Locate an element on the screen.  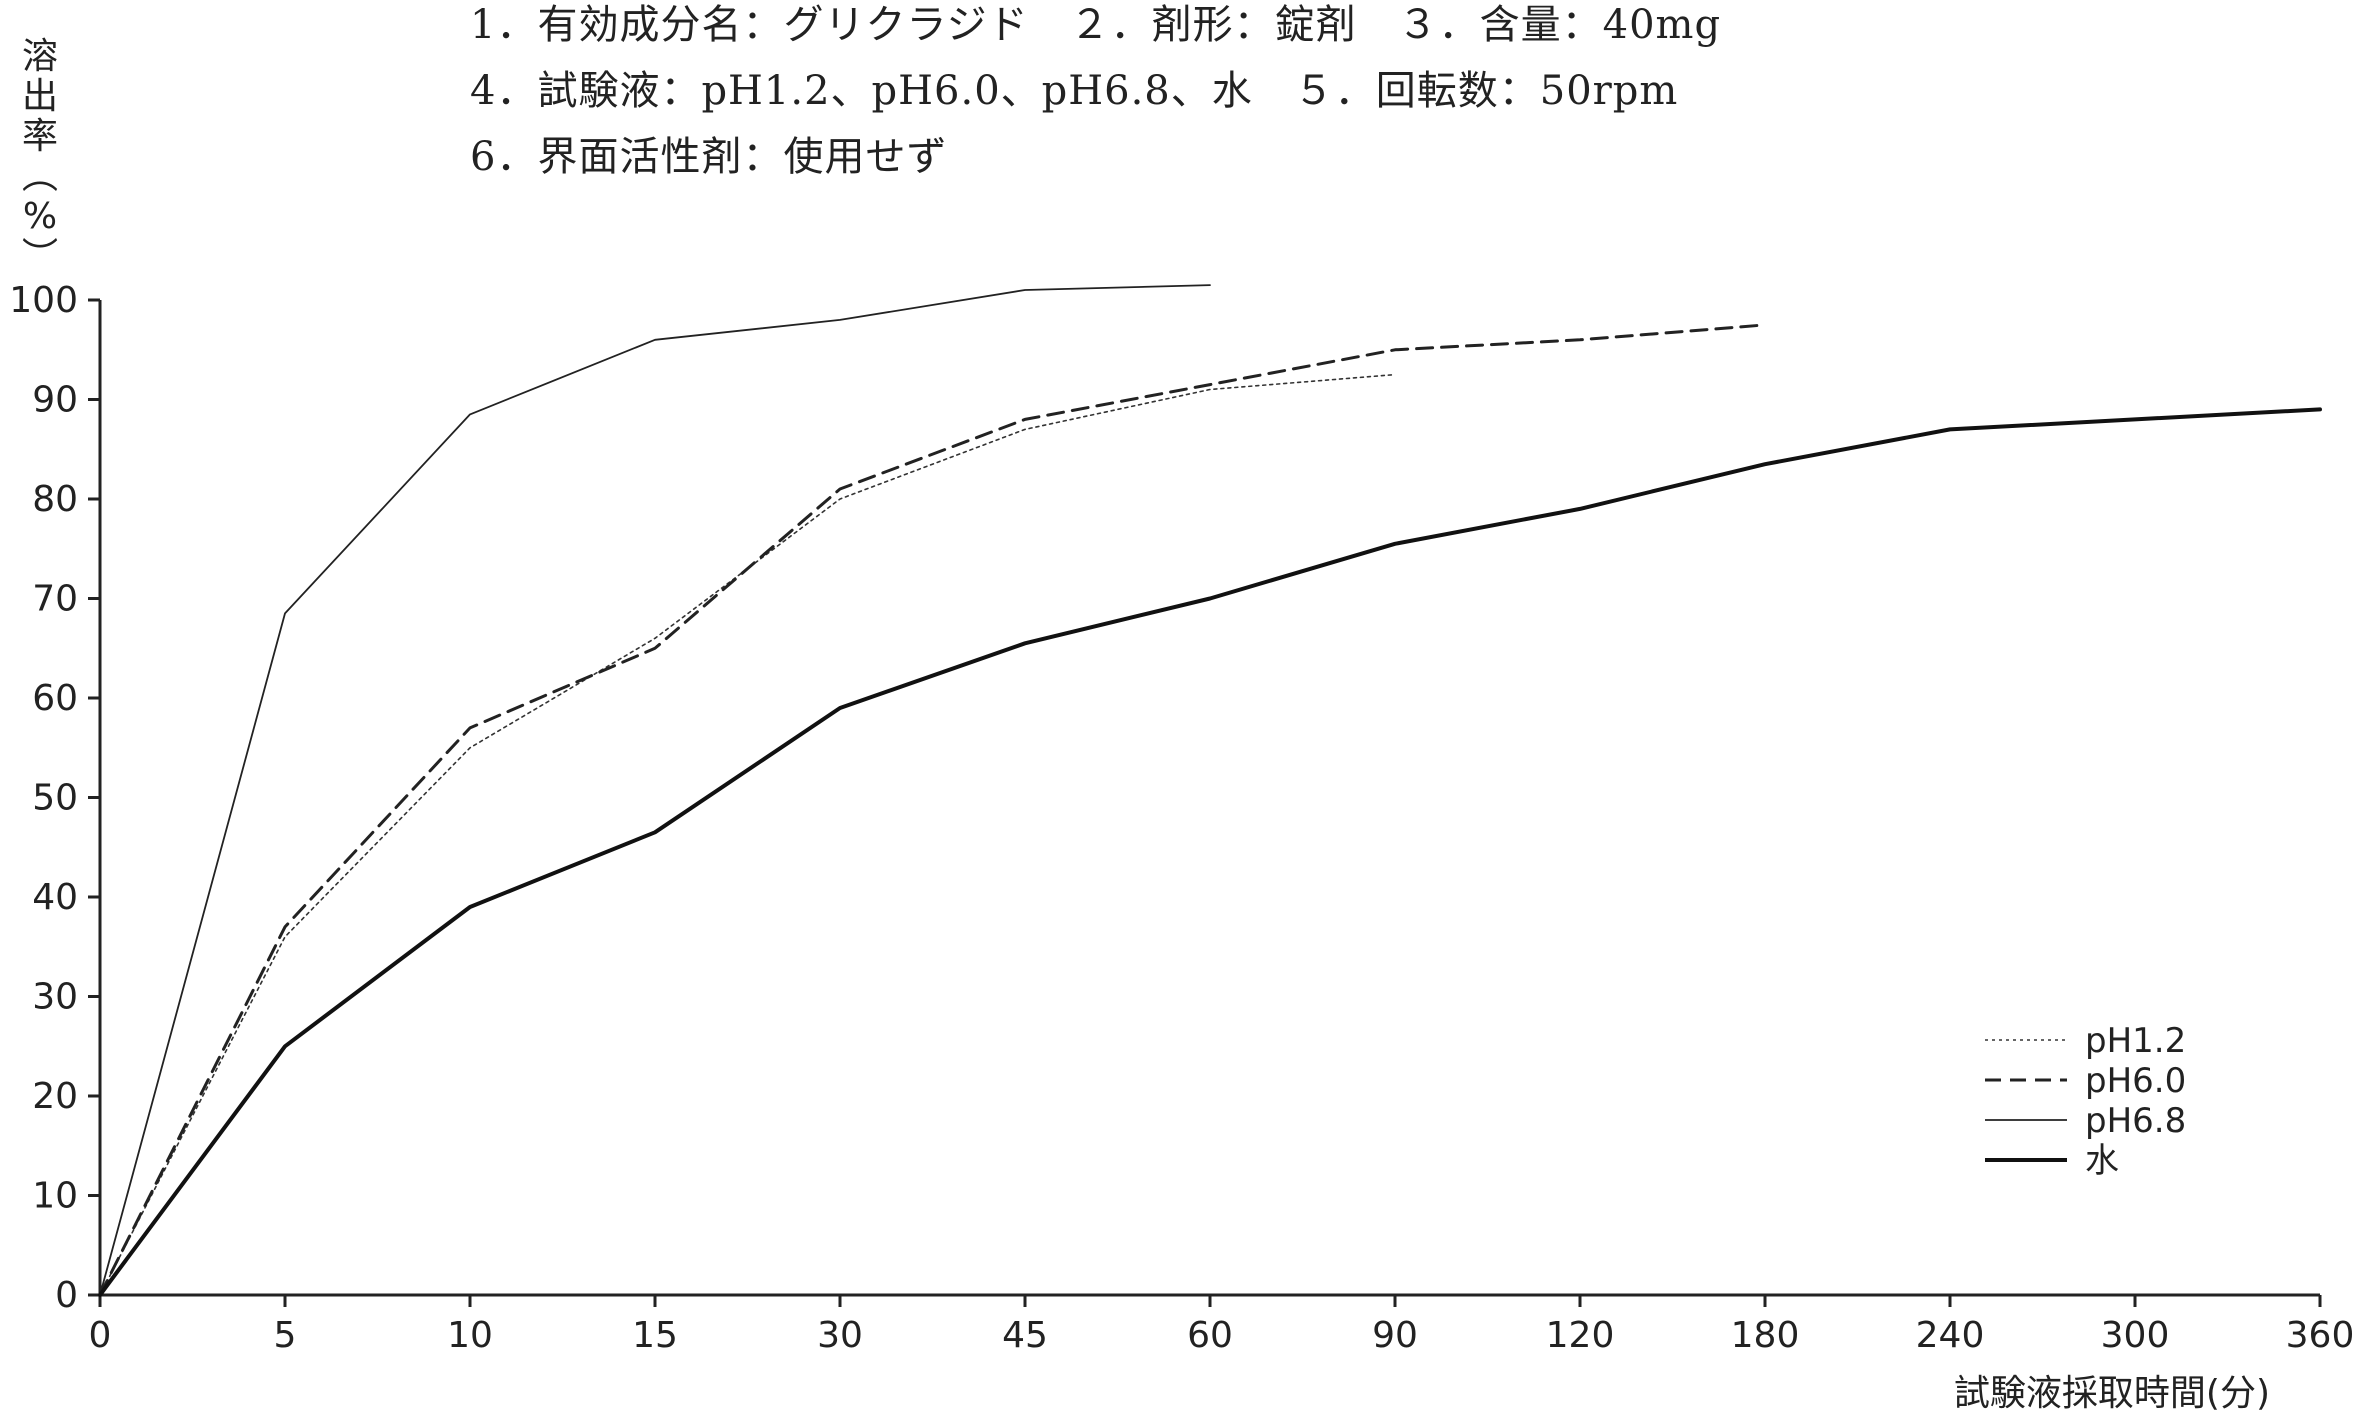
x-tick-label: 240 is located at coordinates (1950, 1335).